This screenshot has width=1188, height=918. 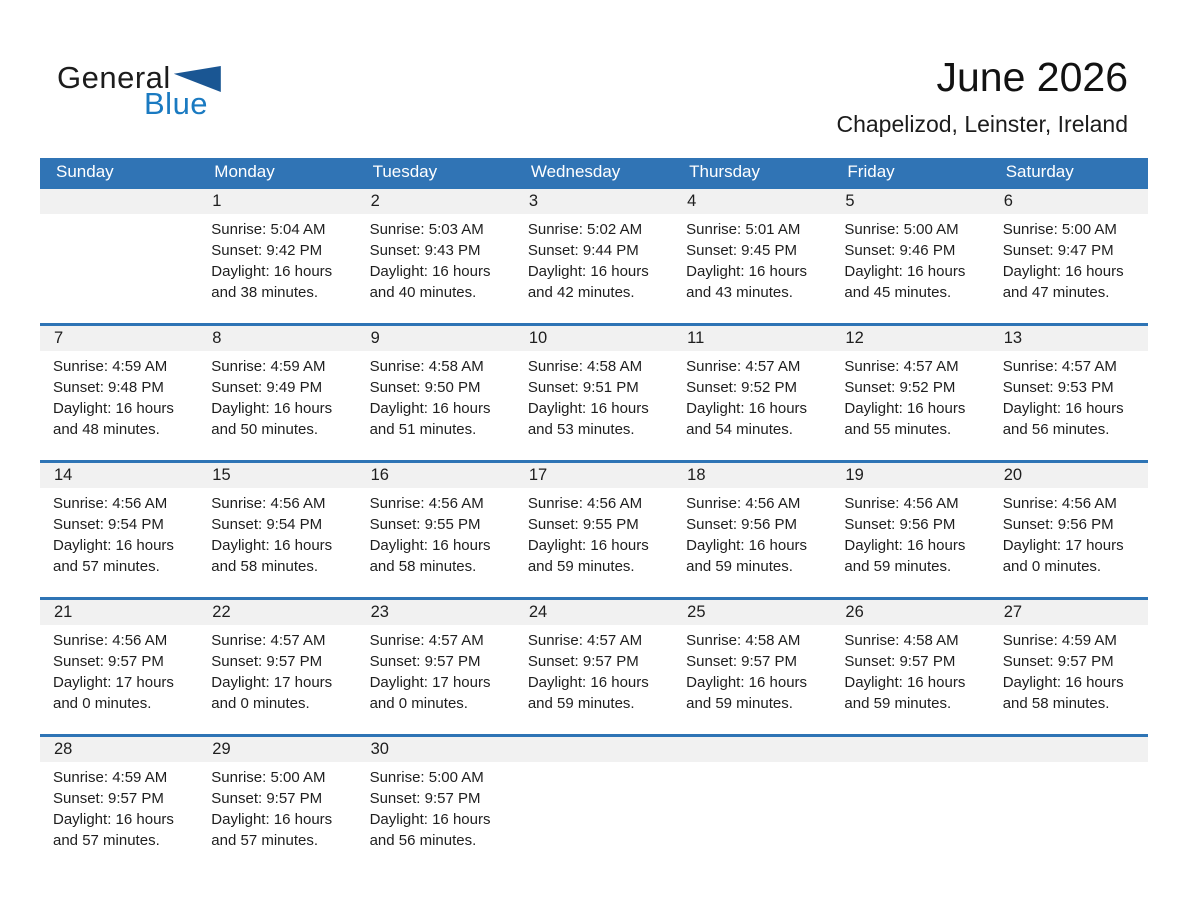 I want to click on day-number: 29, so click(x=277, y=749).